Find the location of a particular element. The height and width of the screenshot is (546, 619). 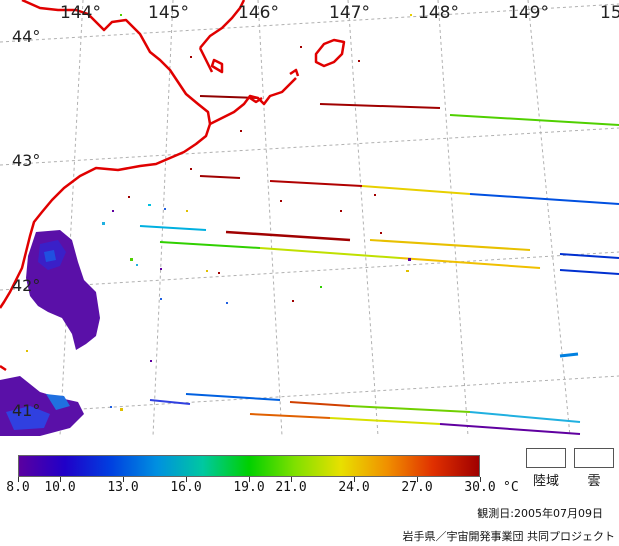

credit-text: 岩手県／宇宙開発事業団 共同プロジェクト is located at coordinates (509, 536).